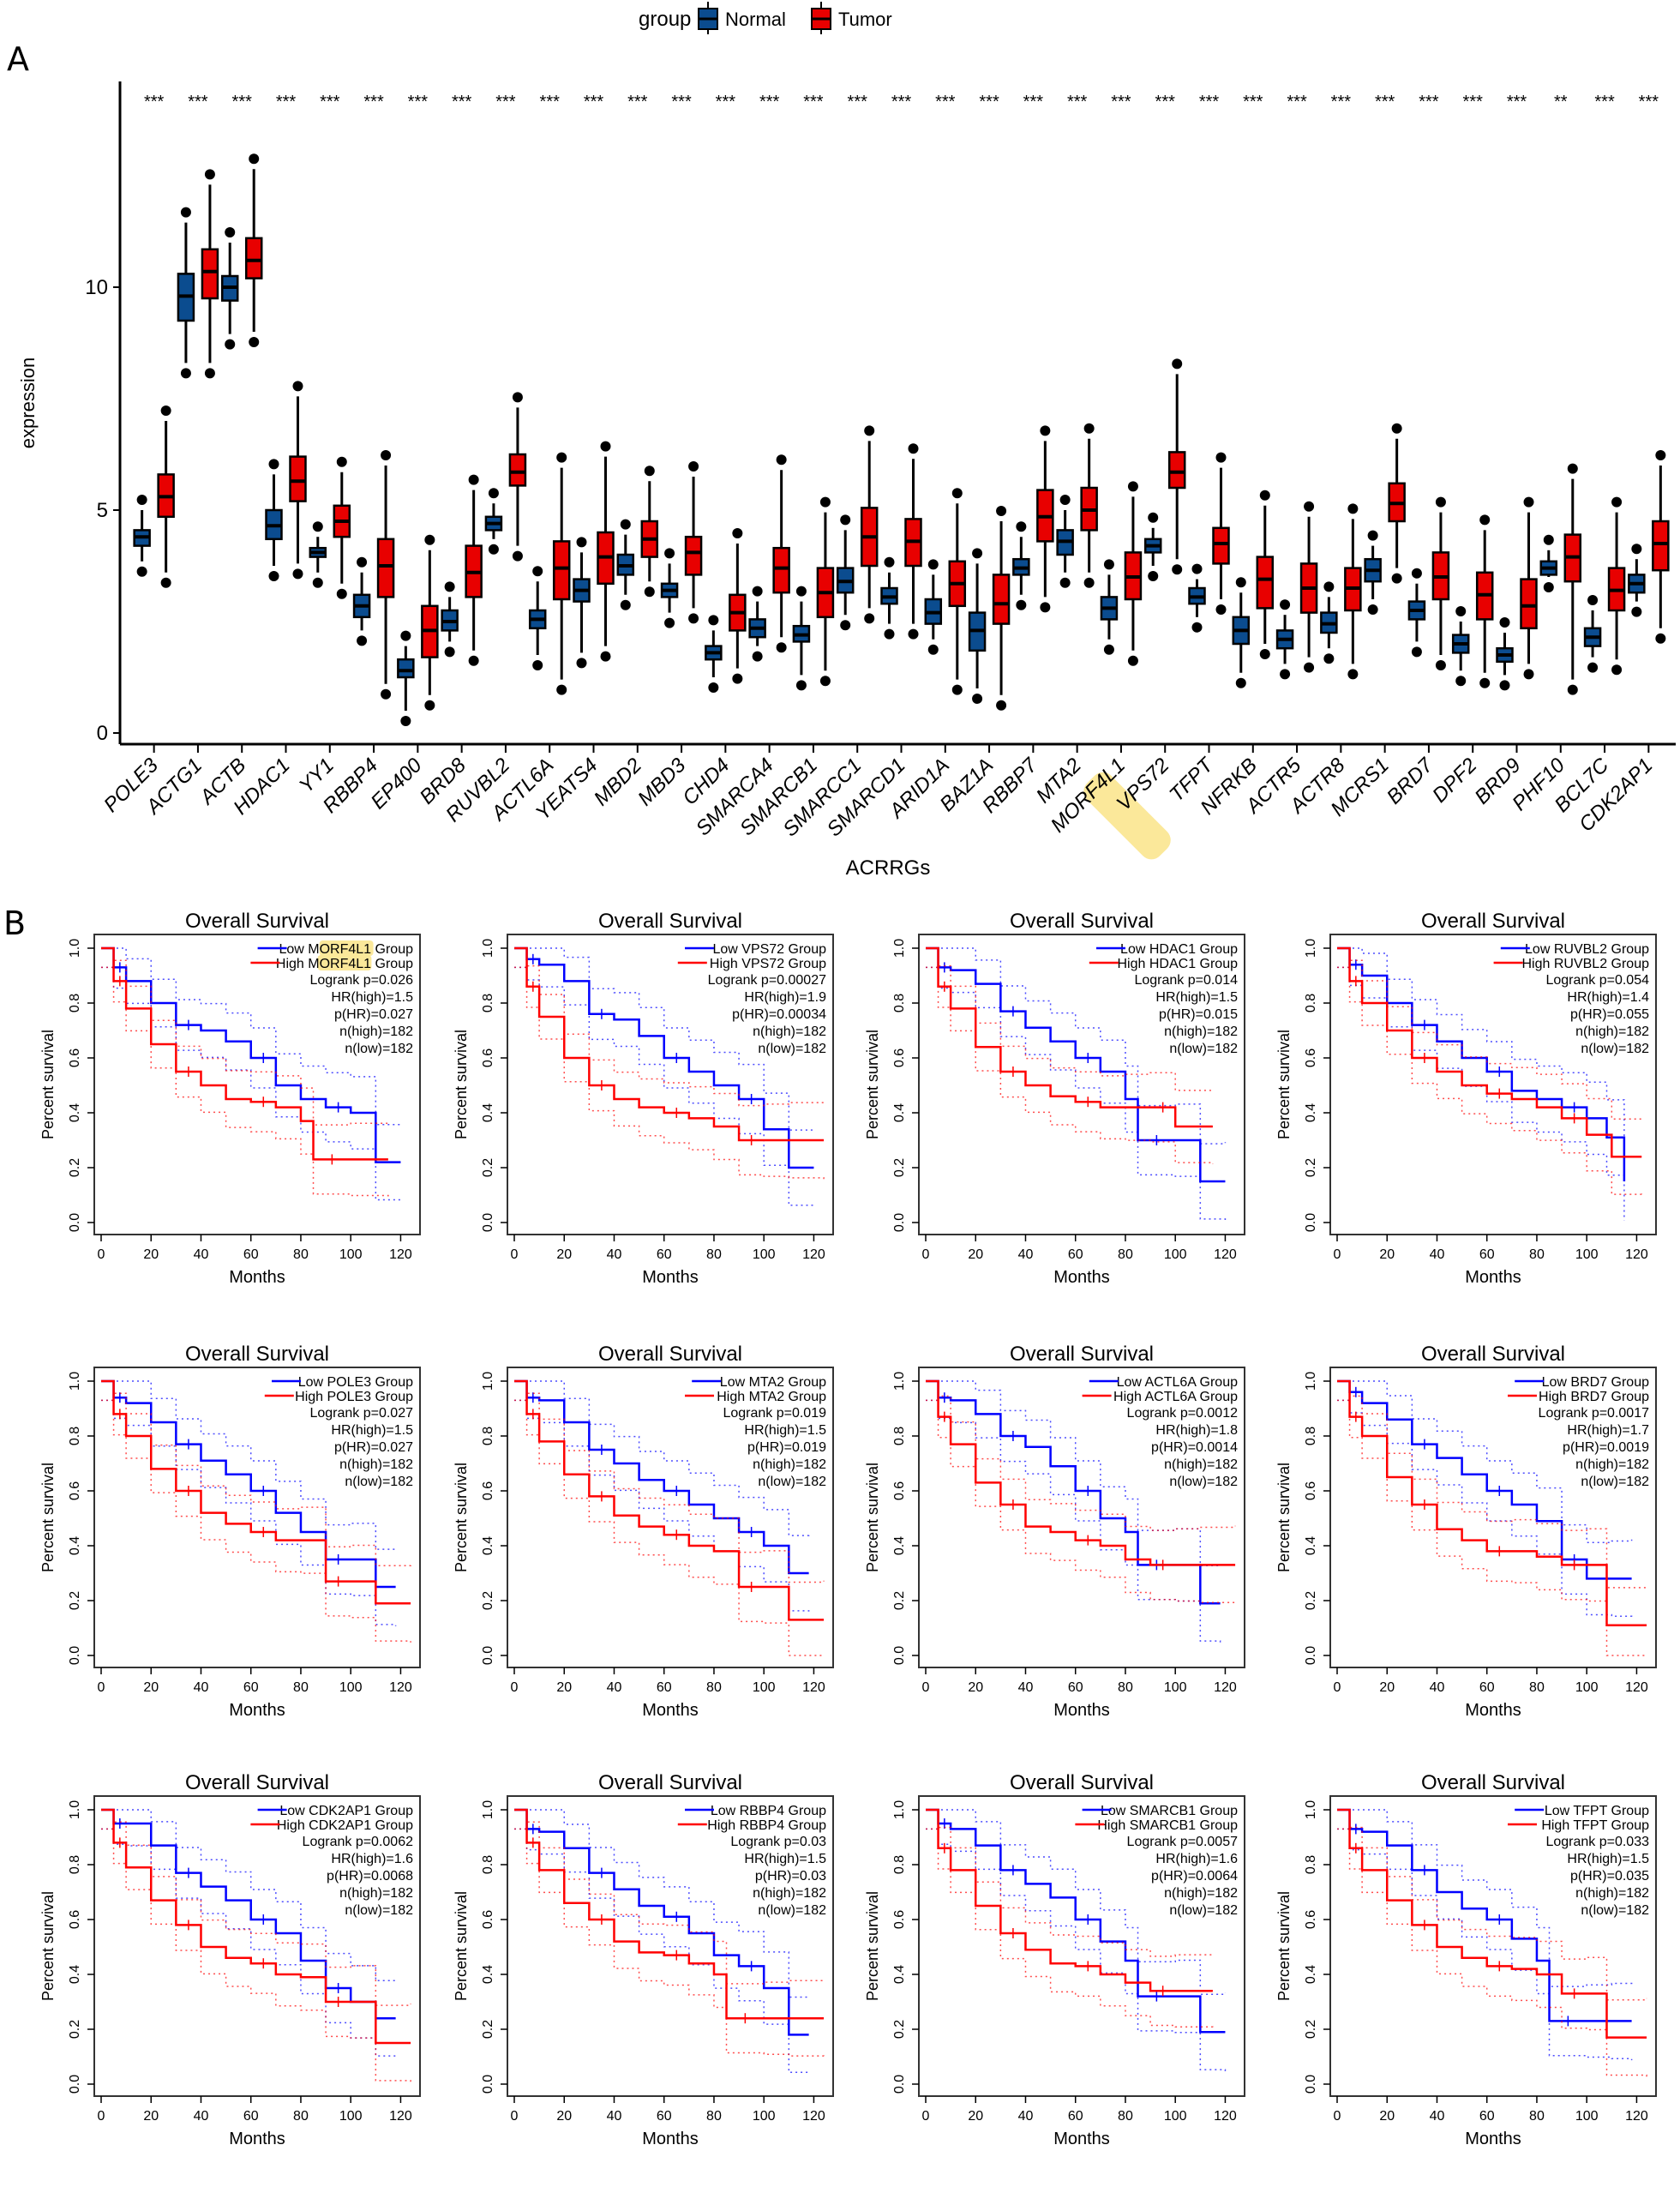 This screenshot has width=1680, height=2193. I want to click on logrank-p-text: Logrank p=0.033, so click(1597, 1842).